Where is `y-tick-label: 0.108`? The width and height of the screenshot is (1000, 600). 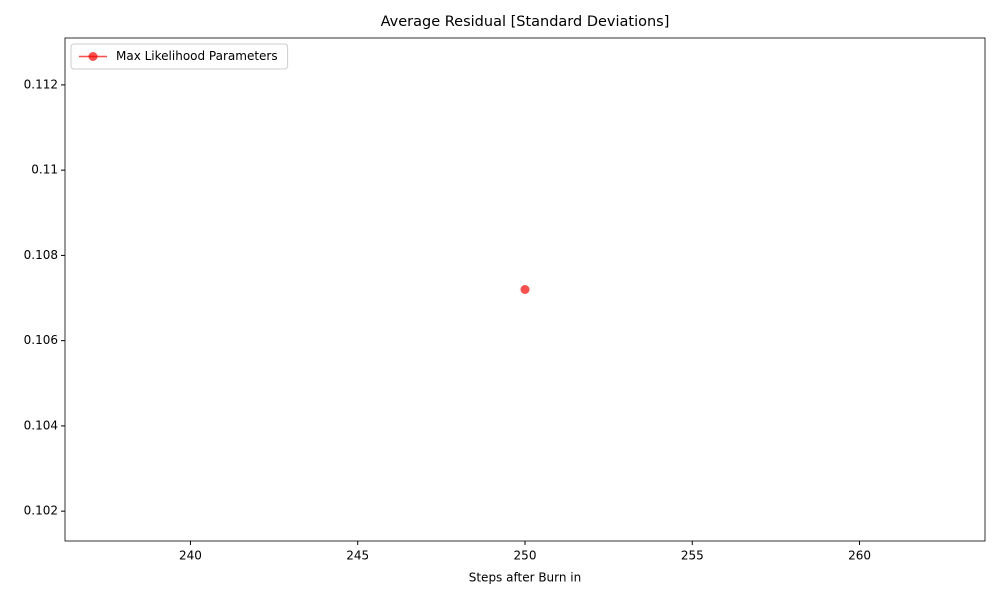
y-tick-label: 0.108 is located at coordinates (41, 255).